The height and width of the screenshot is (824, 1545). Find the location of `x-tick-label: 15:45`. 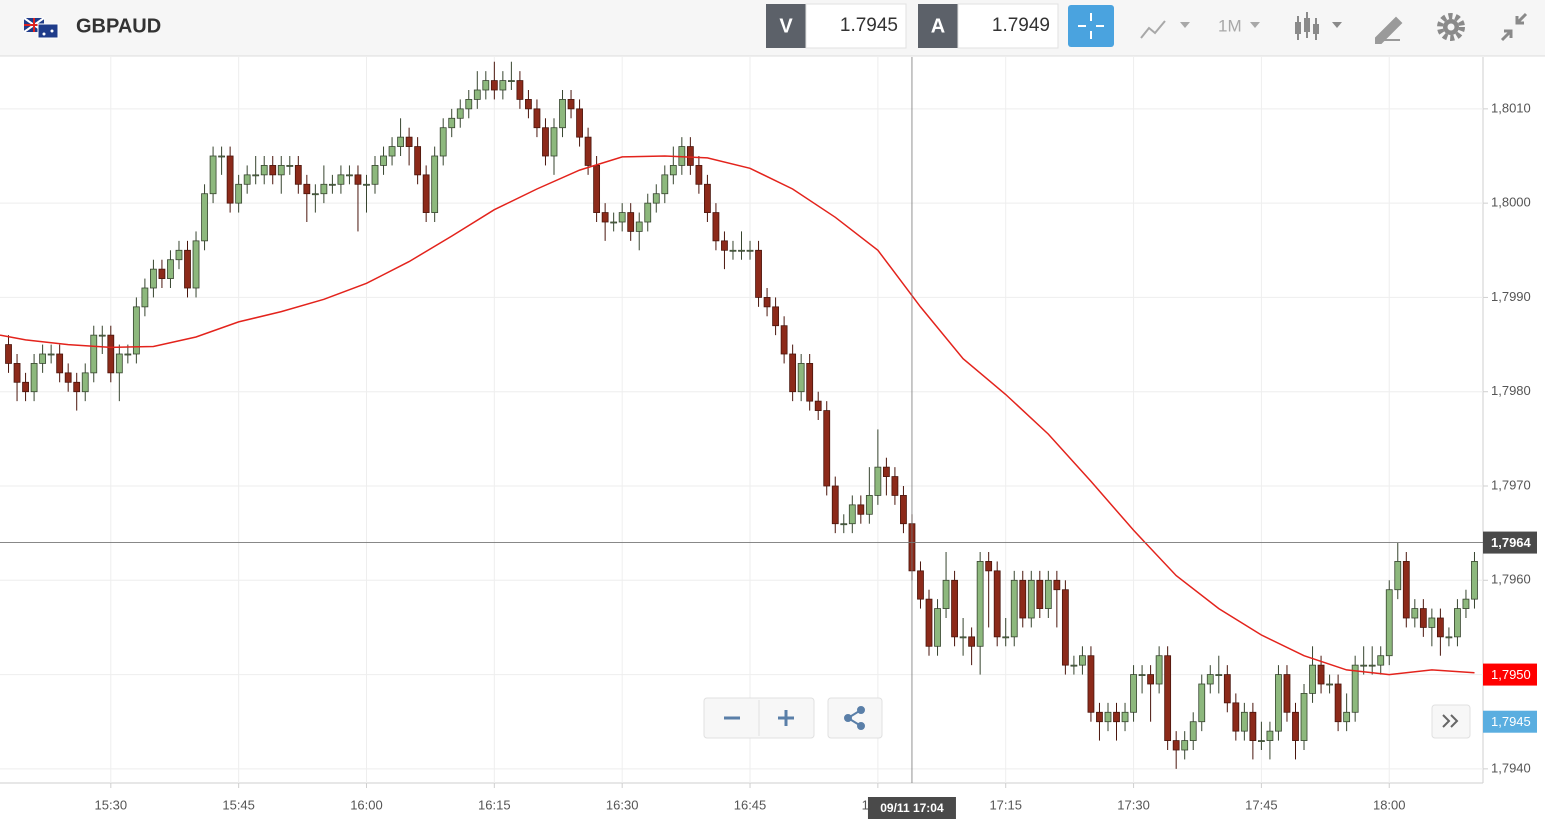

x-tick-label: 15:45 is located at coordinates (238, 804).